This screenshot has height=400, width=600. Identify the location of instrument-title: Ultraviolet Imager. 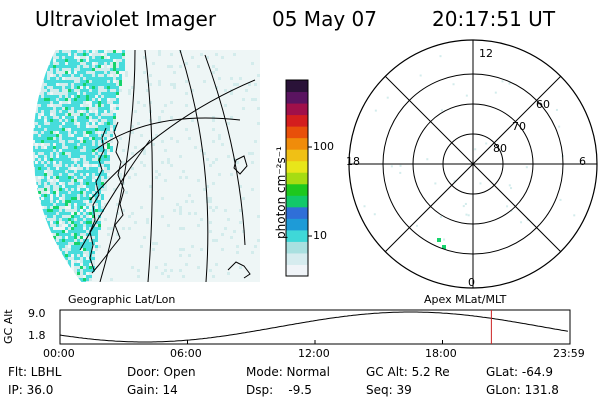
(126, 19).